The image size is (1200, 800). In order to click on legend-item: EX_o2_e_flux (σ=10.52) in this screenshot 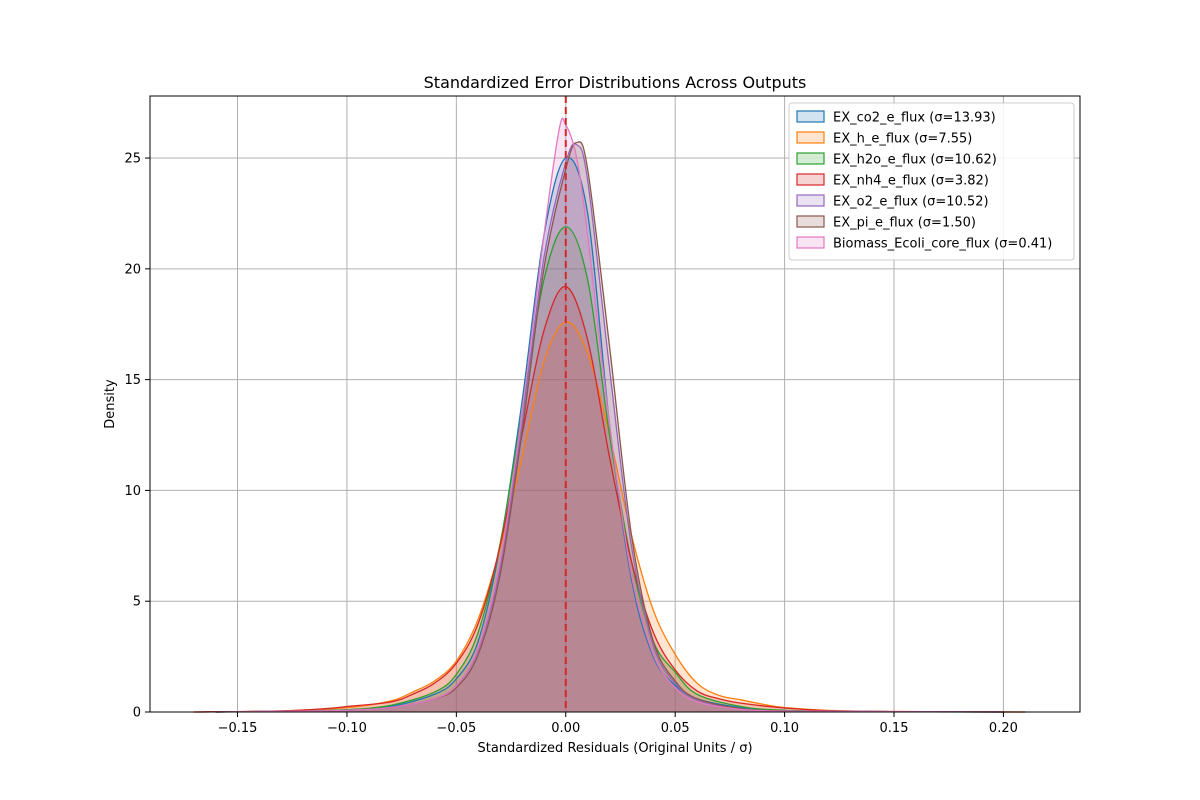, I will do `click(892, 202)`.